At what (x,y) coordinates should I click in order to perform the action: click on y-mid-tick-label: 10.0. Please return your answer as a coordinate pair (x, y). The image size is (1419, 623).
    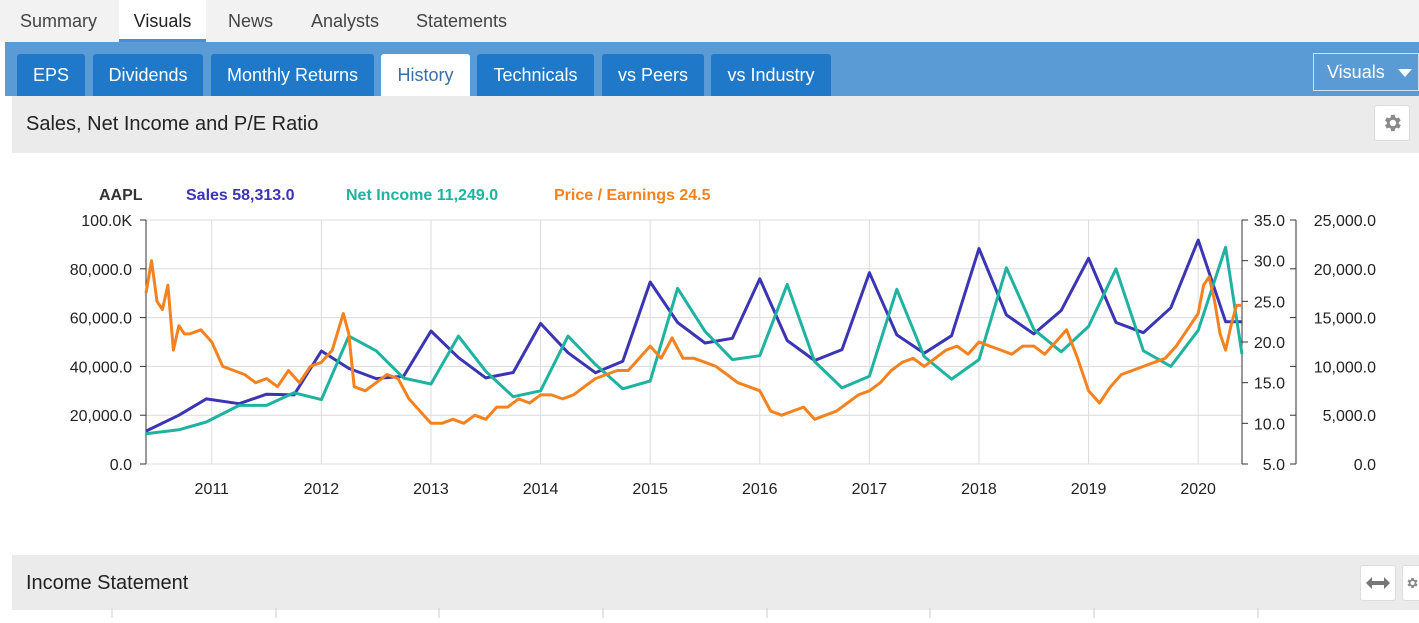
    Looking at the image, I should click on (1269, 424).